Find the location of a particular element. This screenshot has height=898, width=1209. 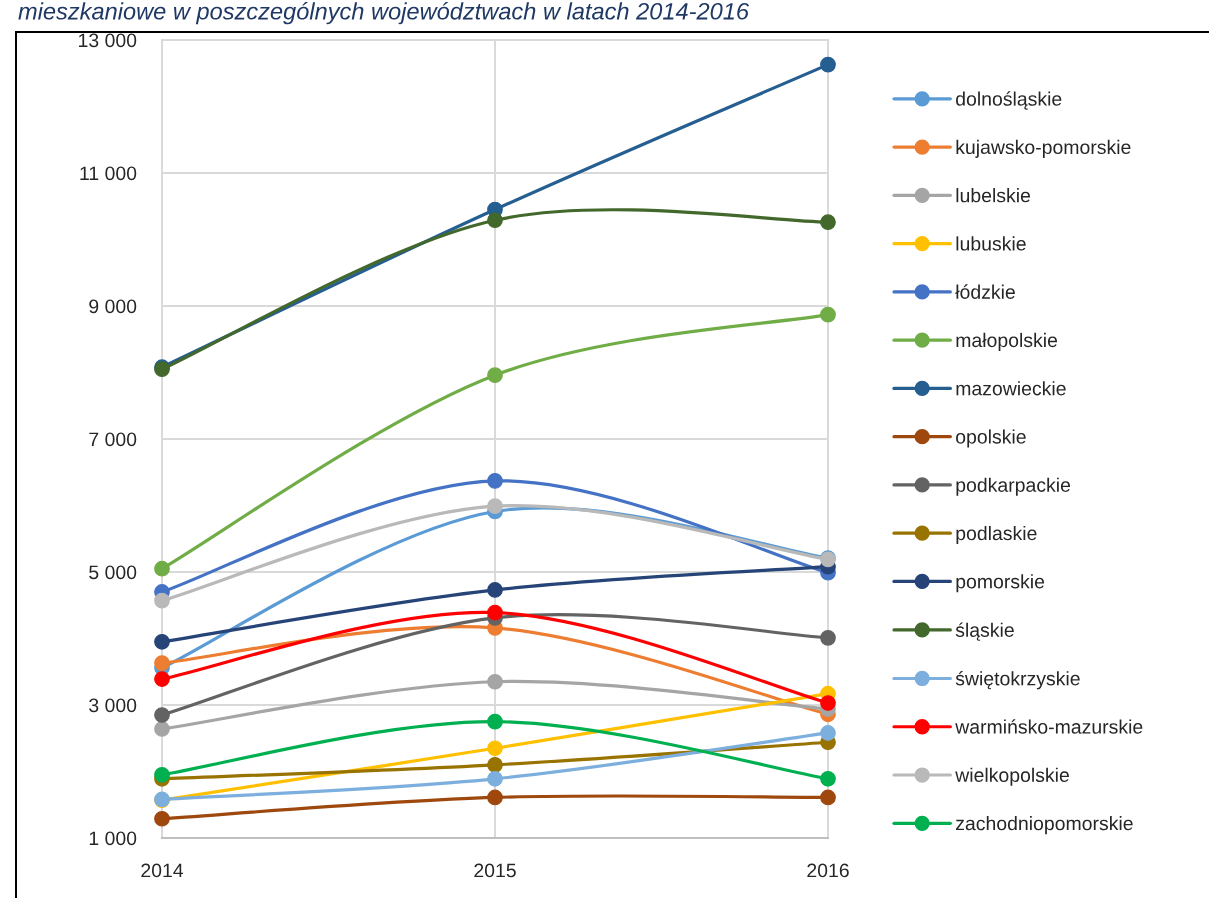

legend-label: śląskie is located at coordinates (984, 631).